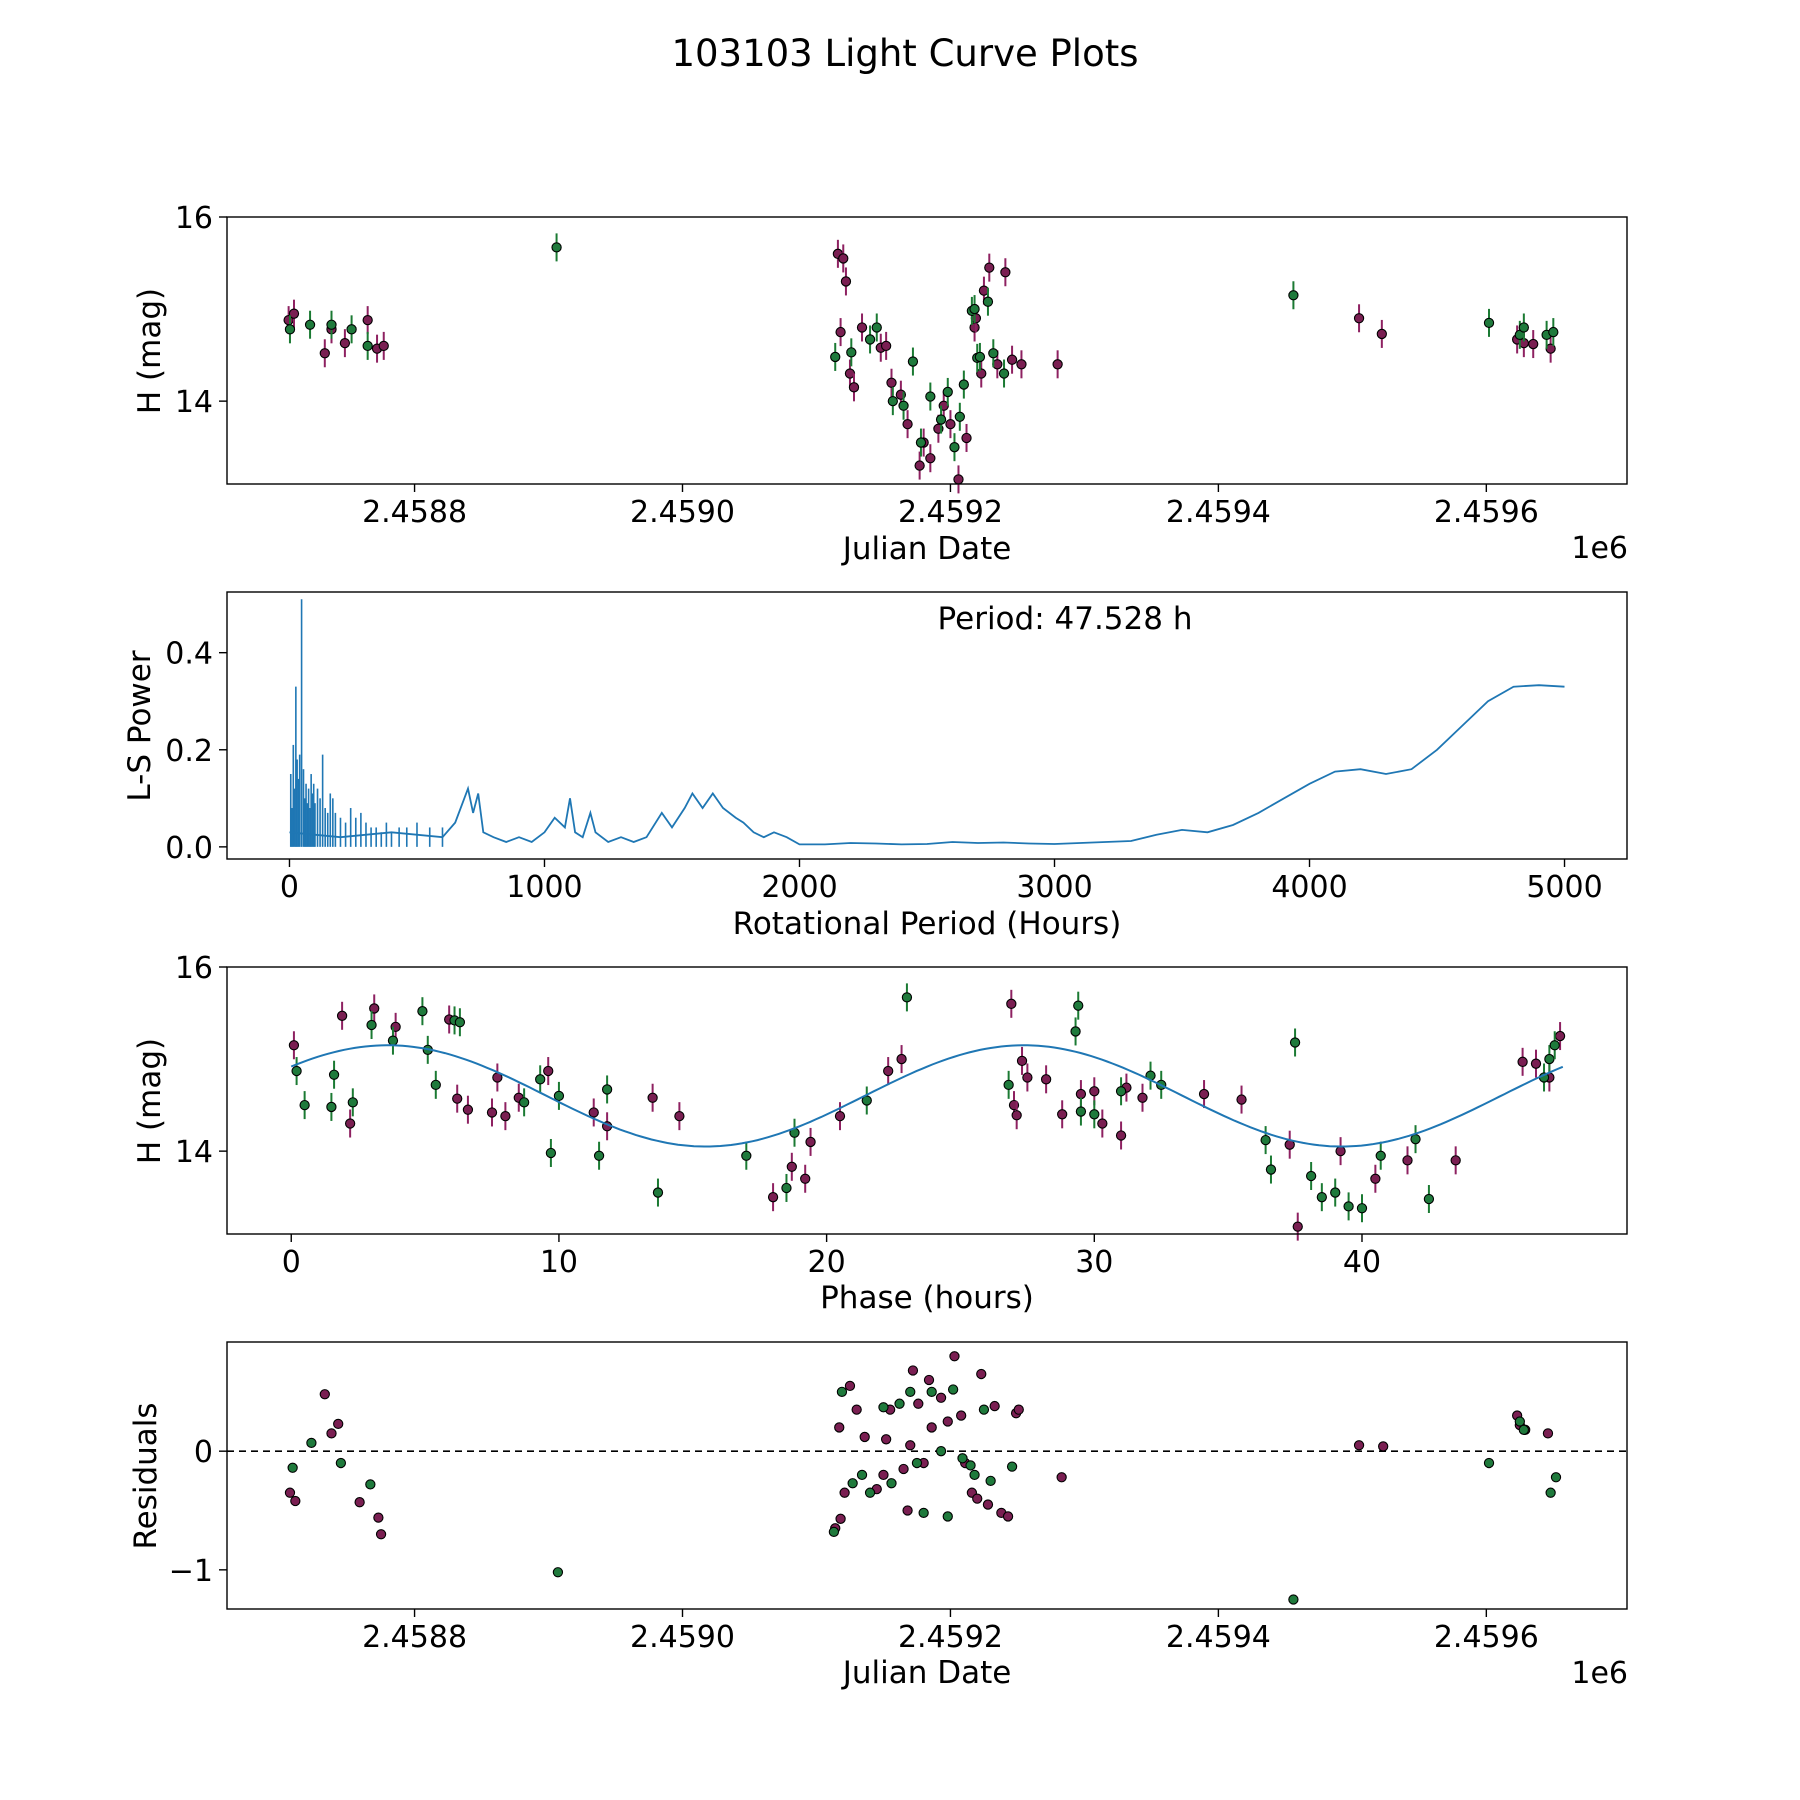 This screenshot has width=1800, height=1800. Describe the element at coordinates (150, 1101) in the screenshot. I see `phased-ylabel: H (mag)` at that location.